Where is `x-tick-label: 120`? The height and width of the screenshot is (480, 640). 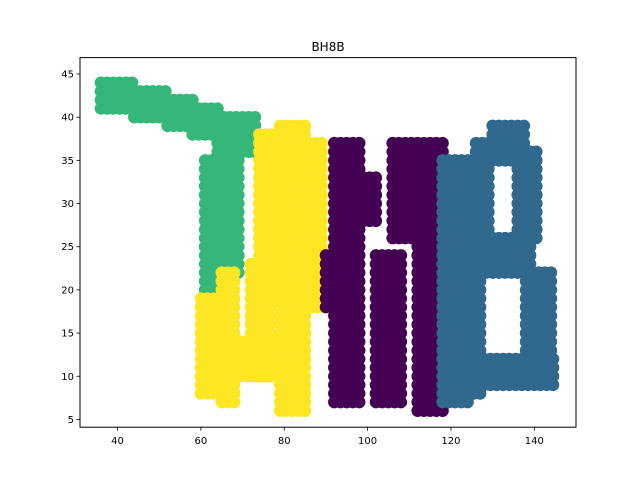
x-tick-label: 120 is located at coordinates (450, 441).